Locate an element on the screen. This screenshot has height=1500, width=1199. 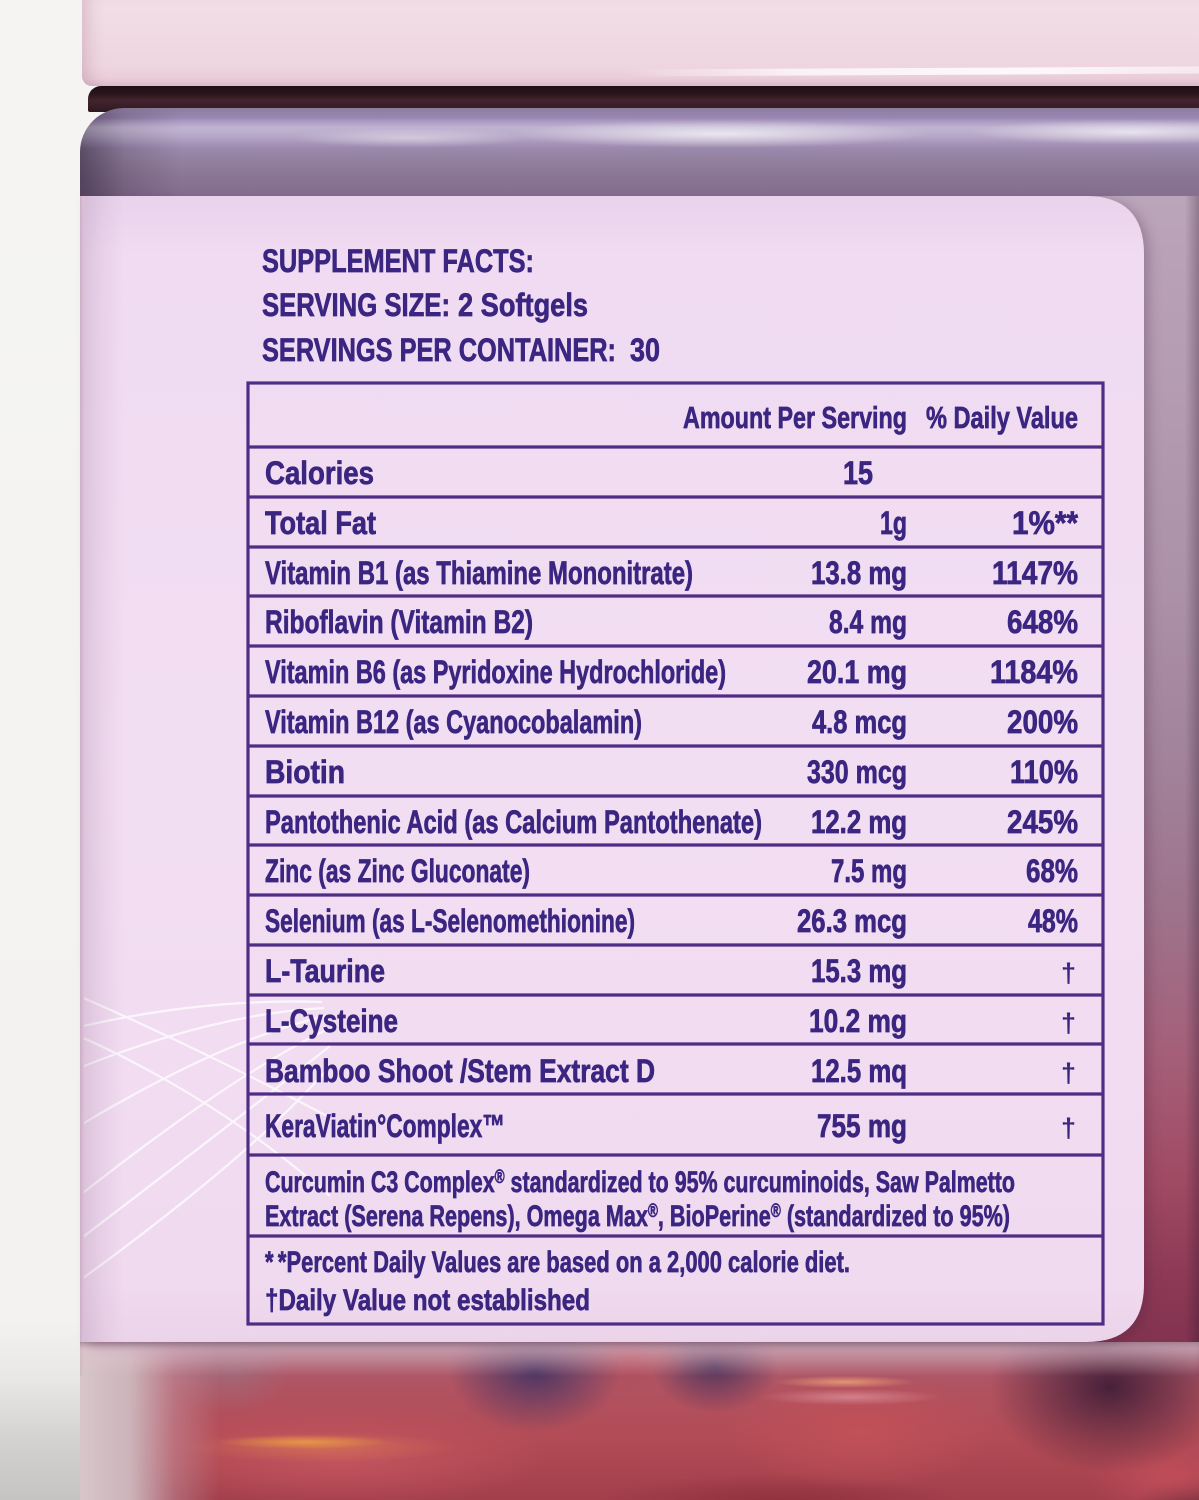
svg-text: 330 mcg is located at coordinates (857, 772).